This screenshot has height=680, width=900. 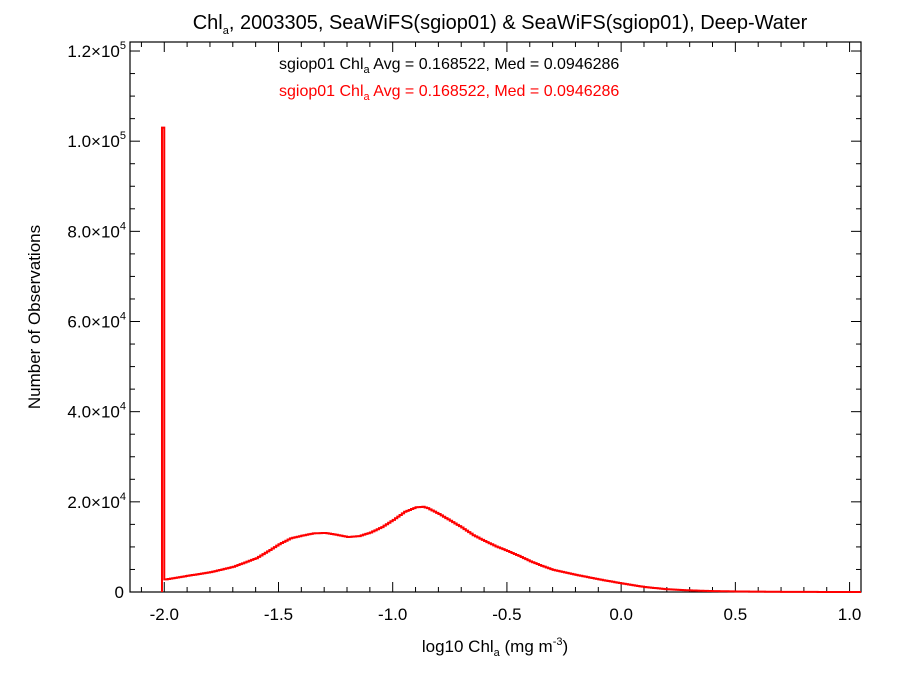 I want to click on y-tick-label: 8.0×10⁴, so click(x=96, y=230).